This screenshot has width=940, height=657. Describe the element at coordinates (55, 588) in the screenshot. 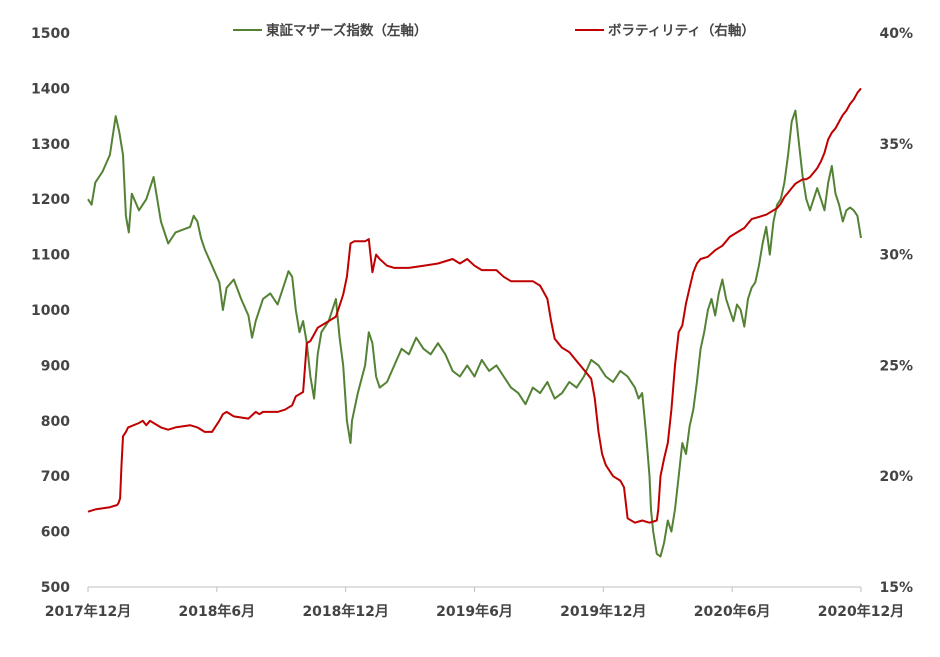

I see `y-left-tick-label: 500` at that location.